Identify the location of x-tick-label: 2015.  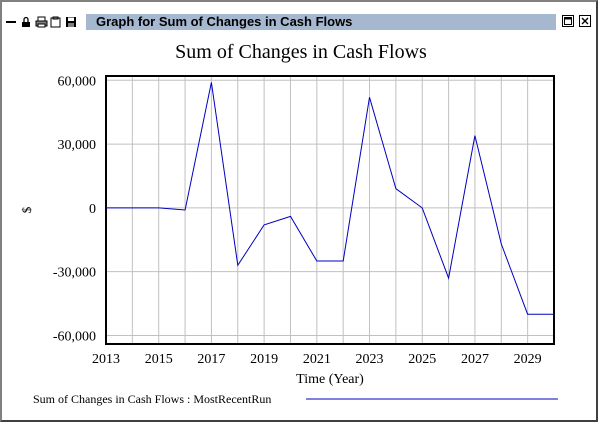
(159, 359).